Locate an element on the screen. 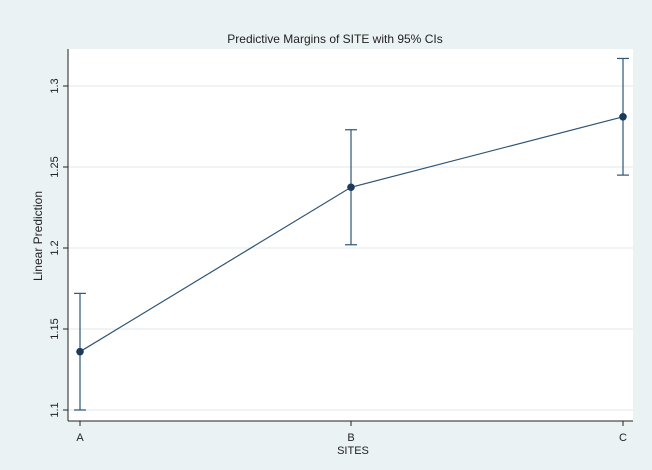 The width and height of the screenshot is (652, 470). x-tick-label-2: C is located at coordinates (623, 438).